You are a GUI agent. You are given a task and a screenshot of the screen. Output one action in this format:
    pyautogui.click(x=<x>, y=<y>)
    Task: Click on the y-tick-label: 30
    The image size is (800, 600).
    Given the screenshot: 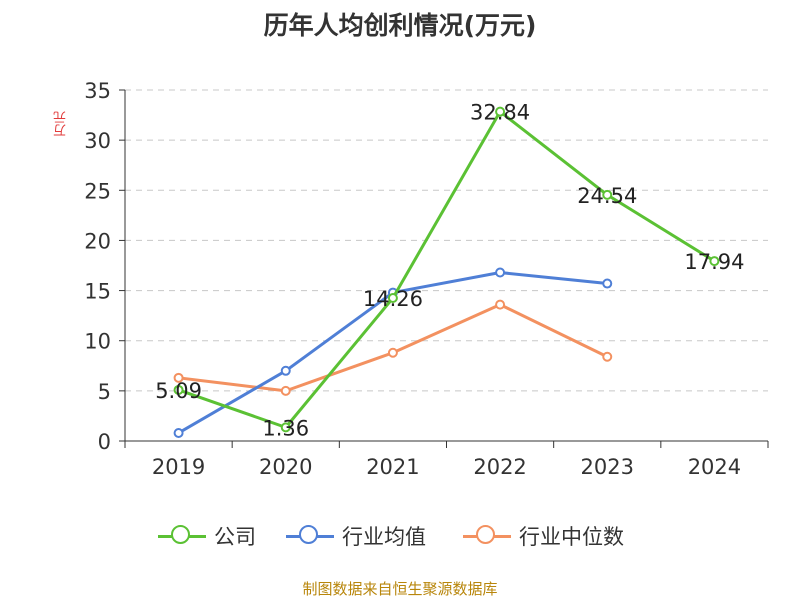 What is the action you would take?
    pyautogui.click(x=97, y=141)
    